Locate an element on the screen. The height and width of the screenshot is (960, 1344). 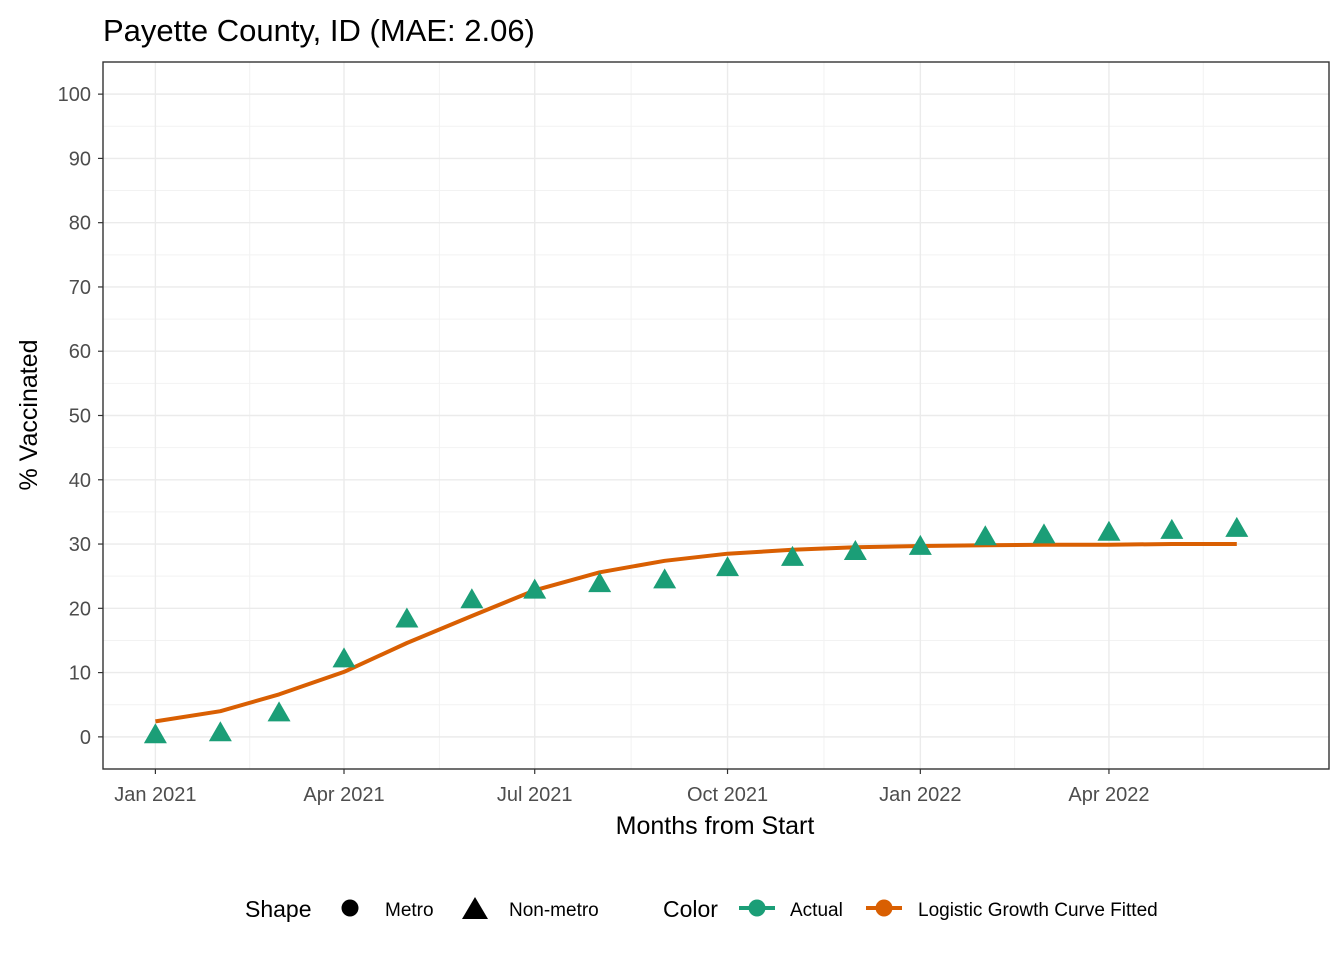
y-tick-label: 100 is located at coordinates (74, 95).